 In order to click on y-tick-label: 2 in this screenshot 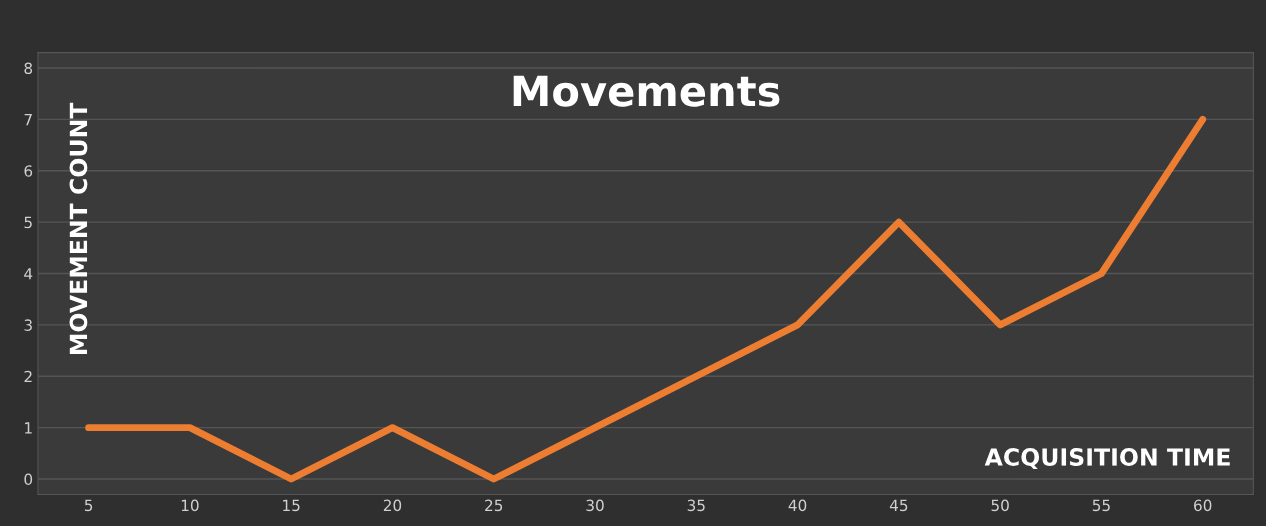, I will do `click(28, 376)`.